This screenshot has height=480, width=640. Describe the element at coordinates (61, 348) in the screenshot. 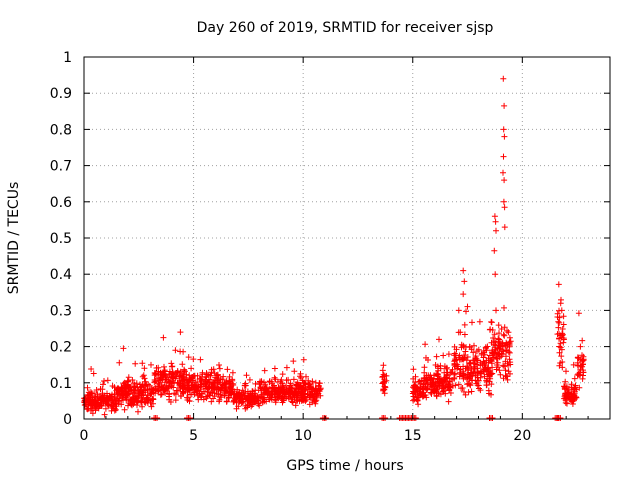

I see `y-tick-label: 0.2` at that location.